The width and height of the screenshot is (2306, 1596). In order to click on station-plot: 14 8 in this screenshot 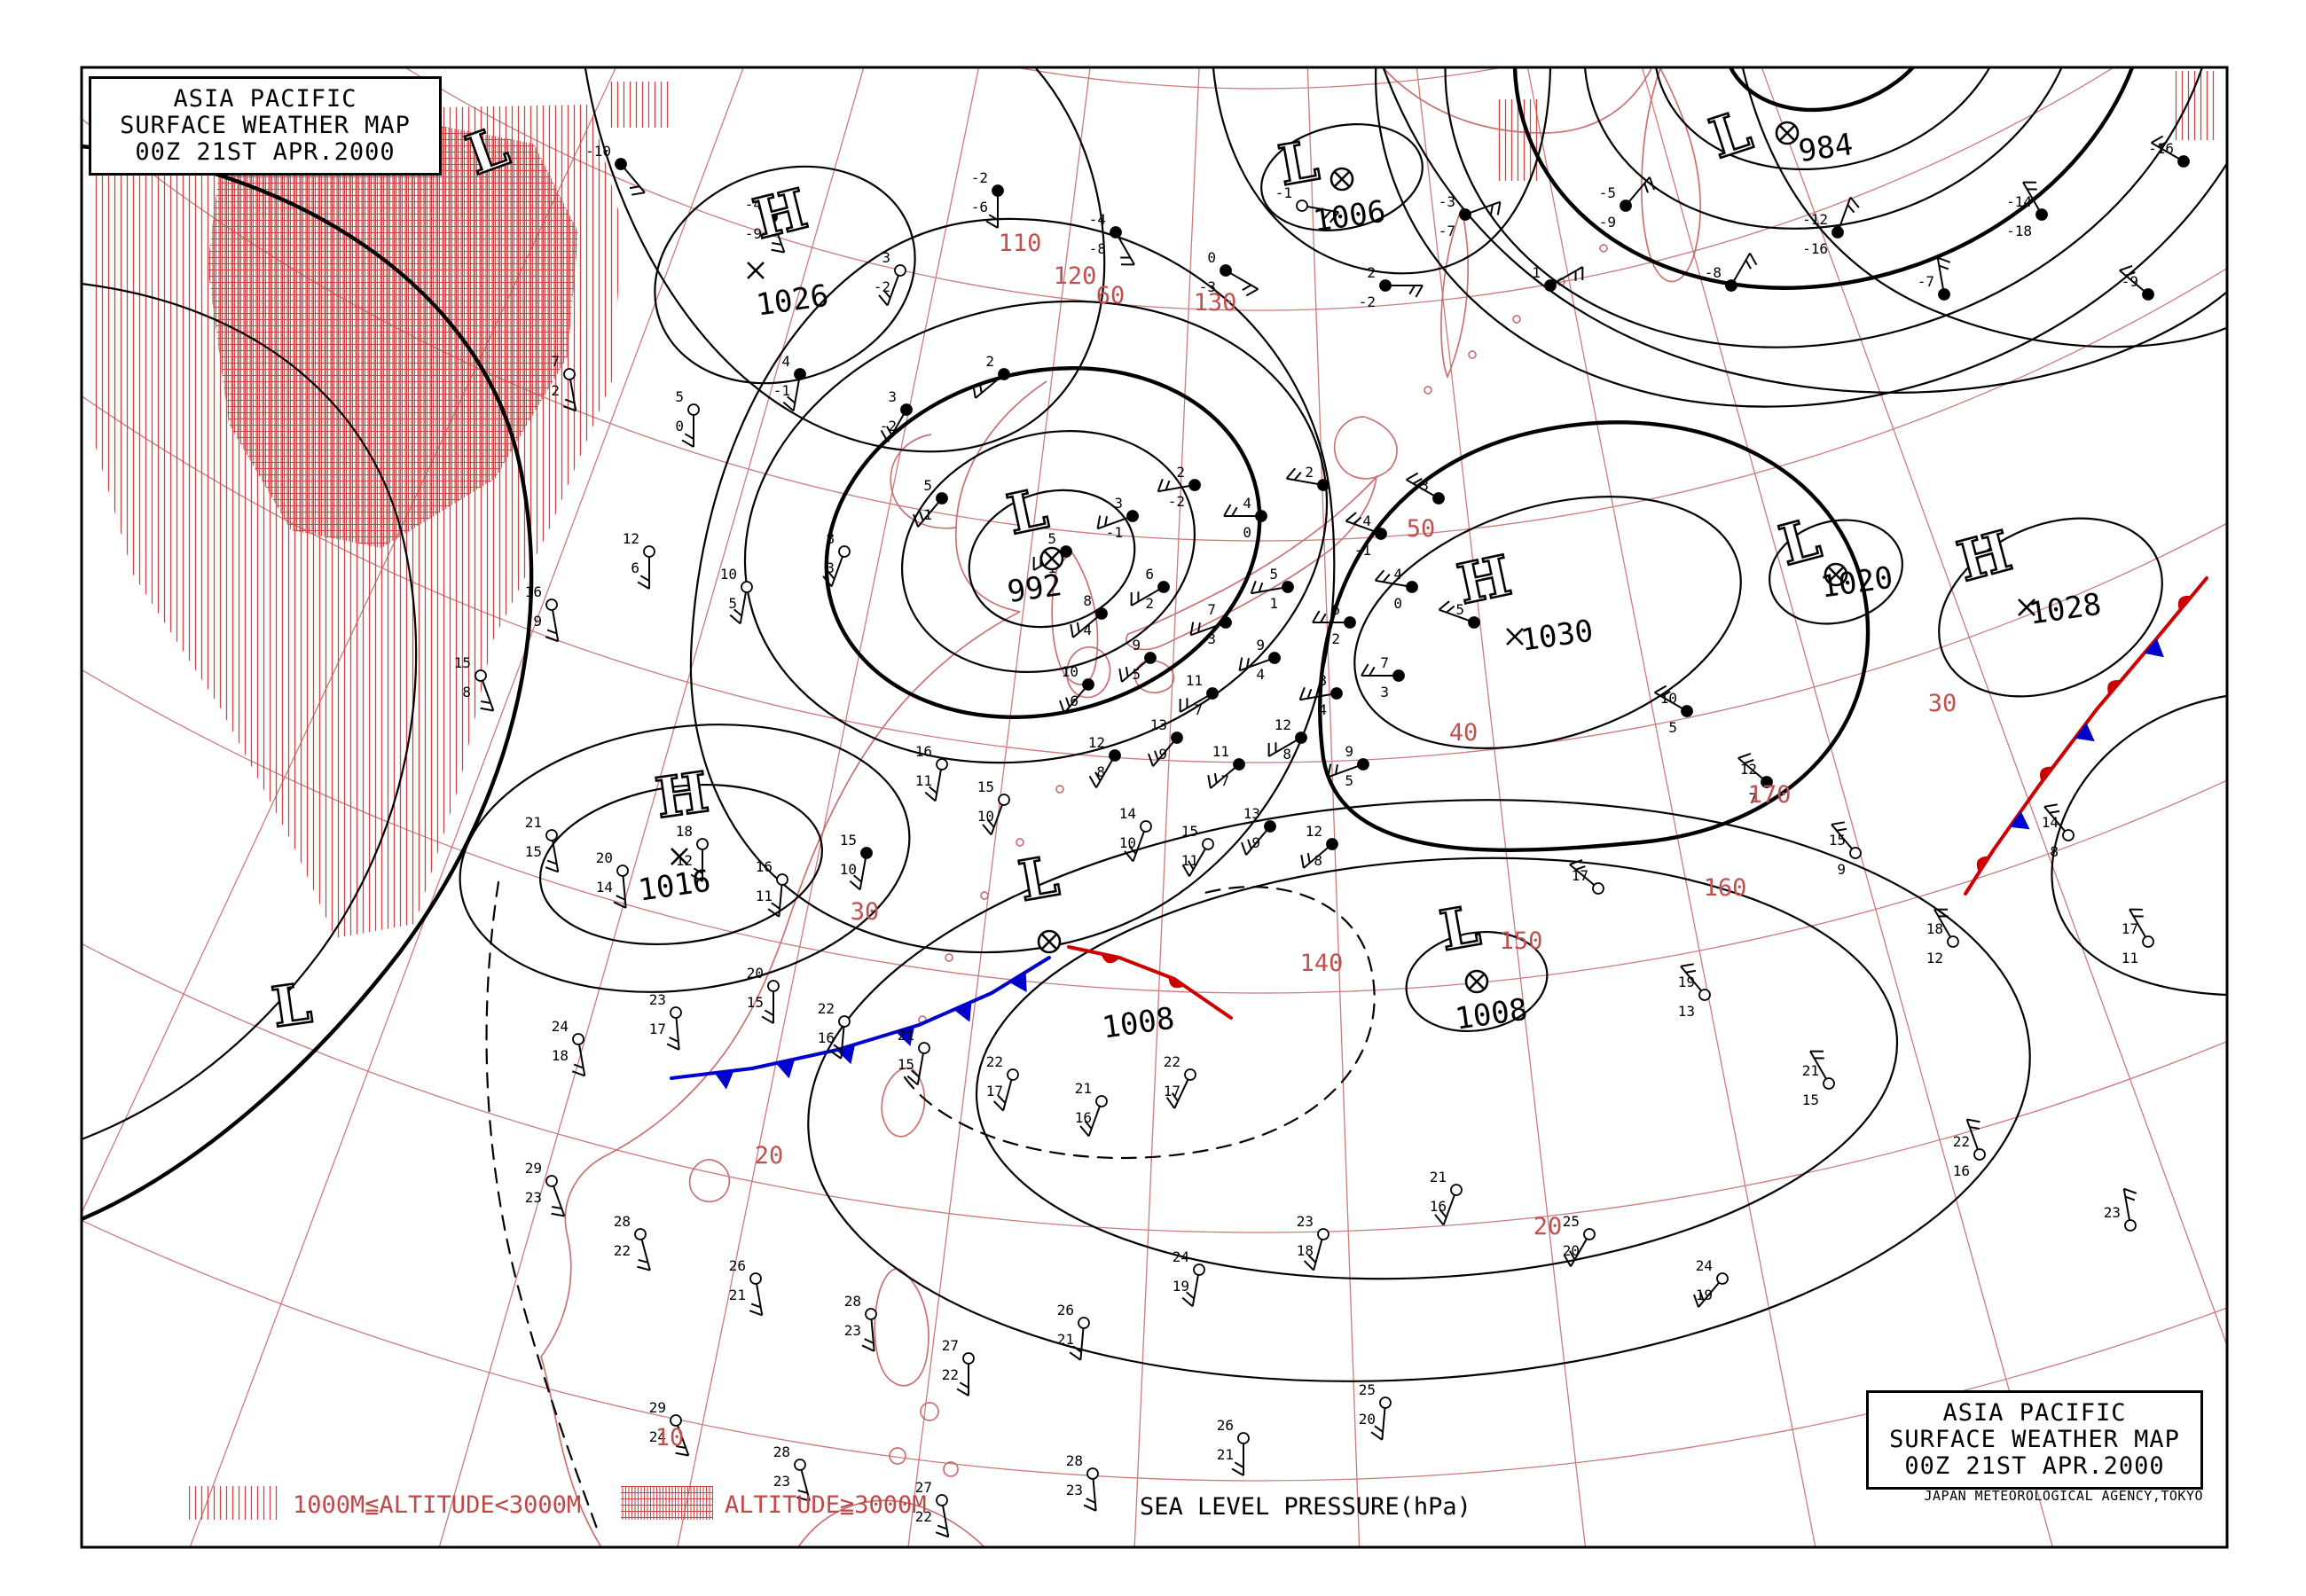, I will do `click(2058, 831)`.